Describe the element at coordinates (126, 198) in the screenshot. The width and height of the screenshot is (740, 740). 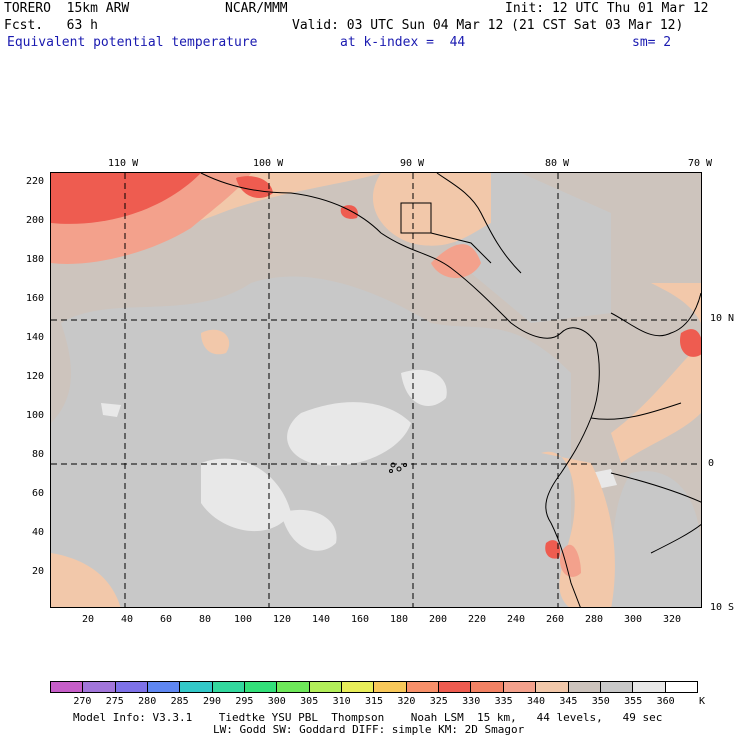
I see `red-core-nw` at that location.